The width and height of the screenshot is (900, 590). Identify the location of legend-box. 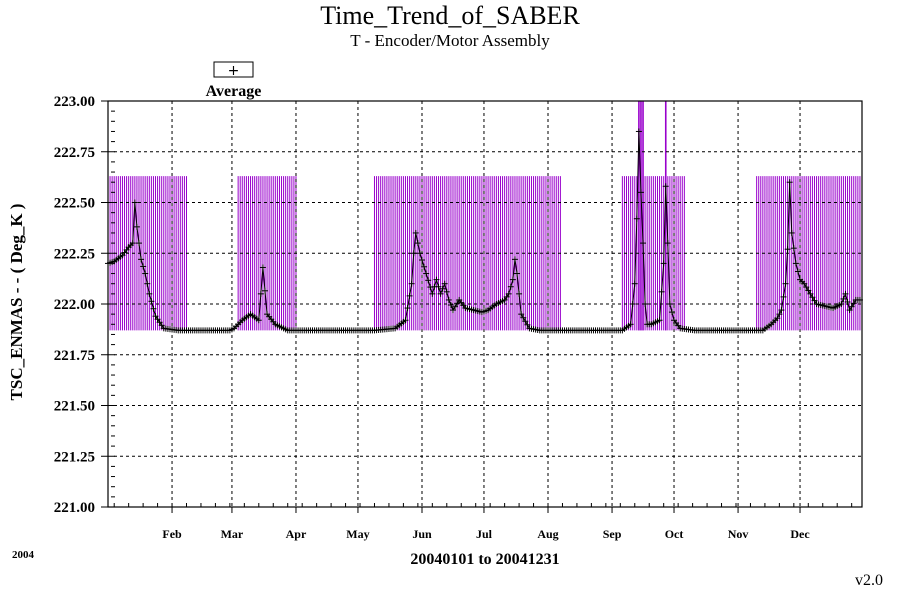
(233, 69).